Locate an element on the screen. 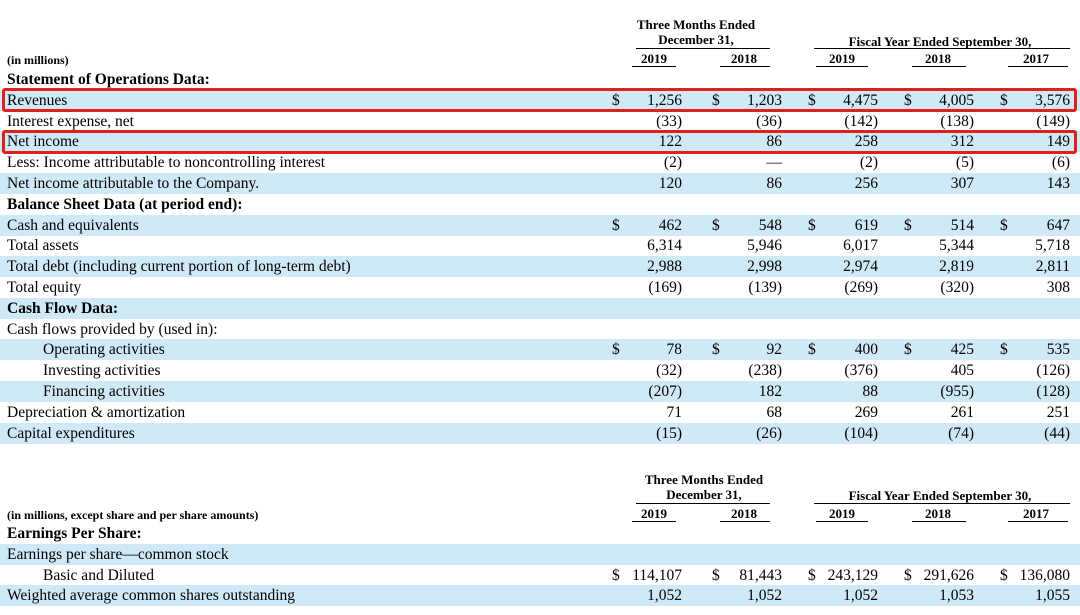  value-cell: $92 is located at coordinates (747, 349).